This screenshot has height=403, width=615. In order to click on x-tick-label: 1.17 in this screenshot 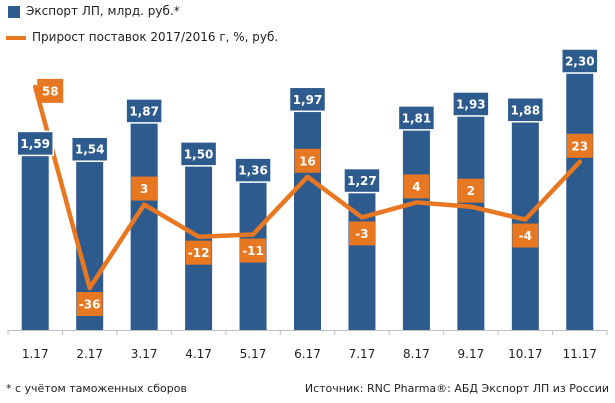, I will do `click(35, 354)`.